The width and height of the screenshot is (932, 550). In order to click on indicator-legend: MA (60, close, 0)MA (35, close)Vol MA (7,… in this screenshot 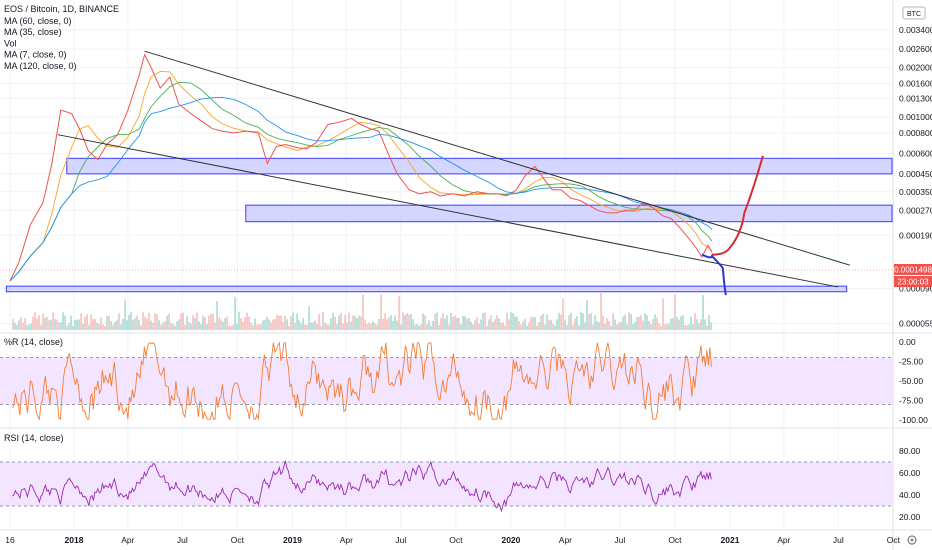, I will do `click(40, 43)`.